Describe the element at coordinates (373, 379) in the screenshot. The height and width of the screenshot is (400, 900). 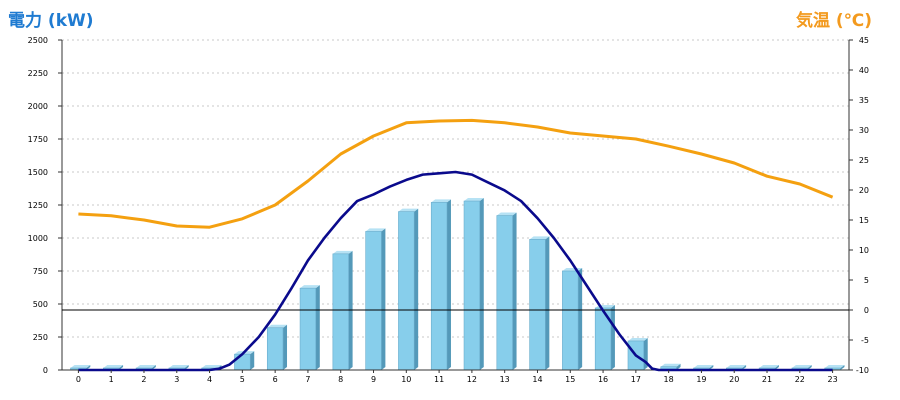
I see `x-tick-label: 9` at that location.